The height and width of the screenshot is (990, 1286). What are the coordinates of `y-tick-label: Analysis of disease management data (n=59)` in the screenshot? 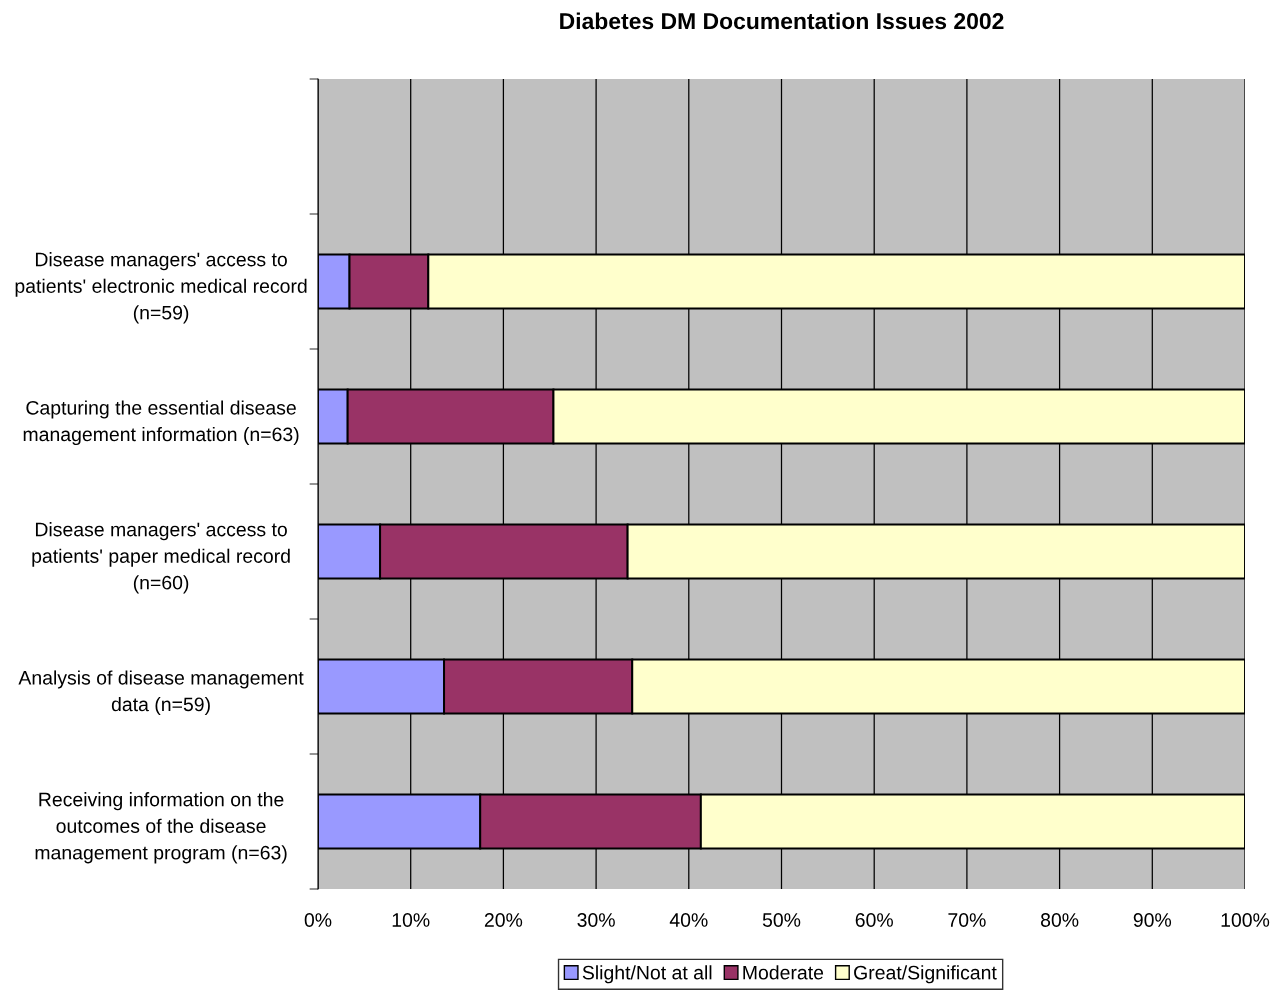 It's located at (161, 693).